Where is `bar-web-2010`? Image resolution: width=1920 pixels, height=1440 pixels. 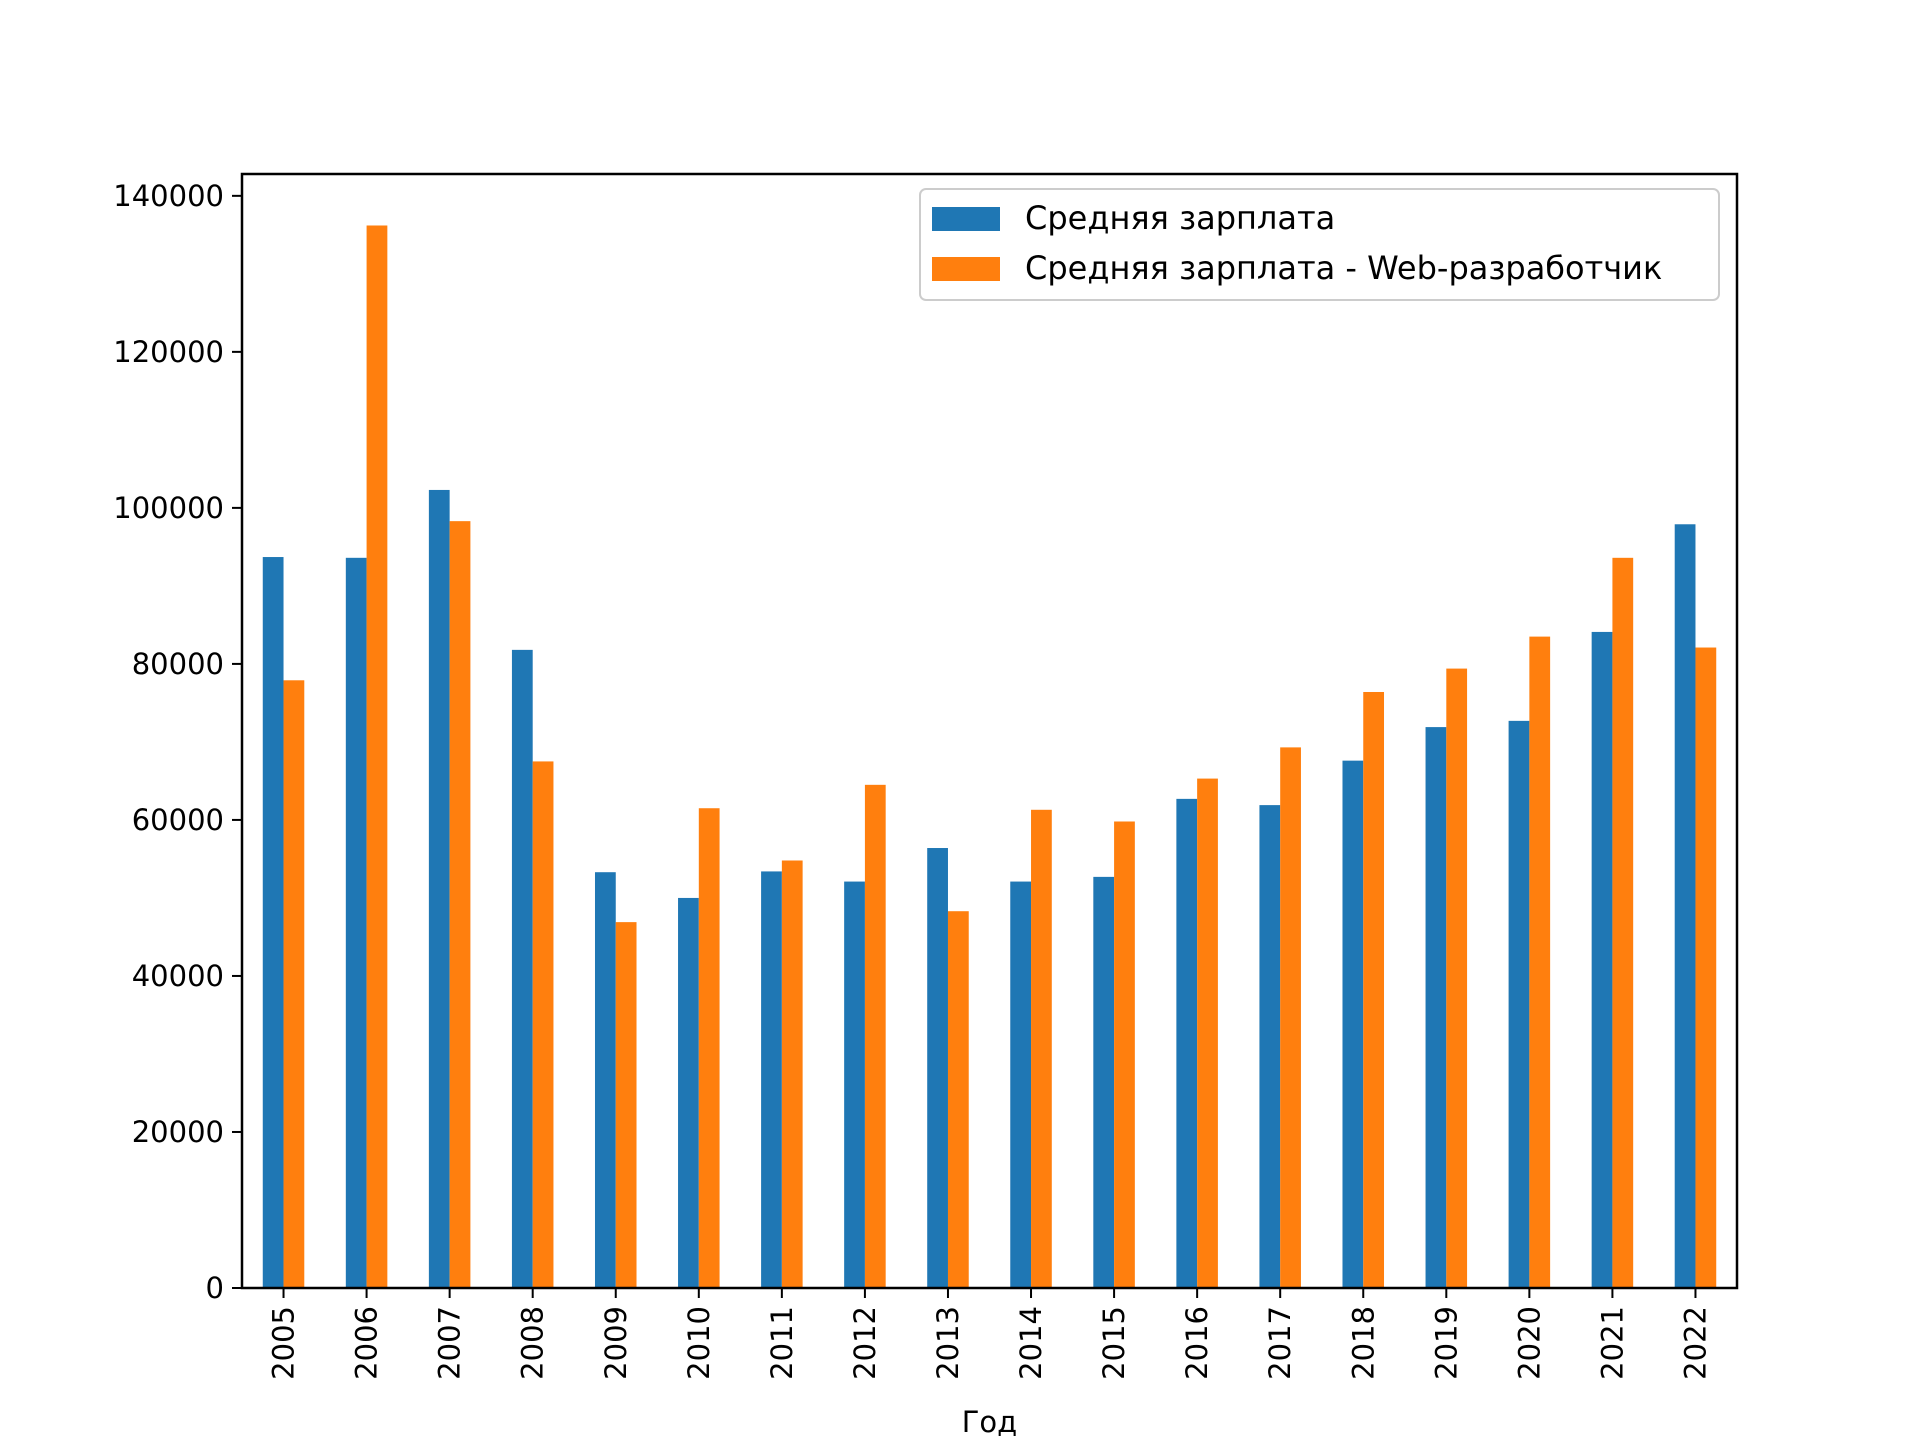
bar-web-2010 is located at coordinates (709, 1048).